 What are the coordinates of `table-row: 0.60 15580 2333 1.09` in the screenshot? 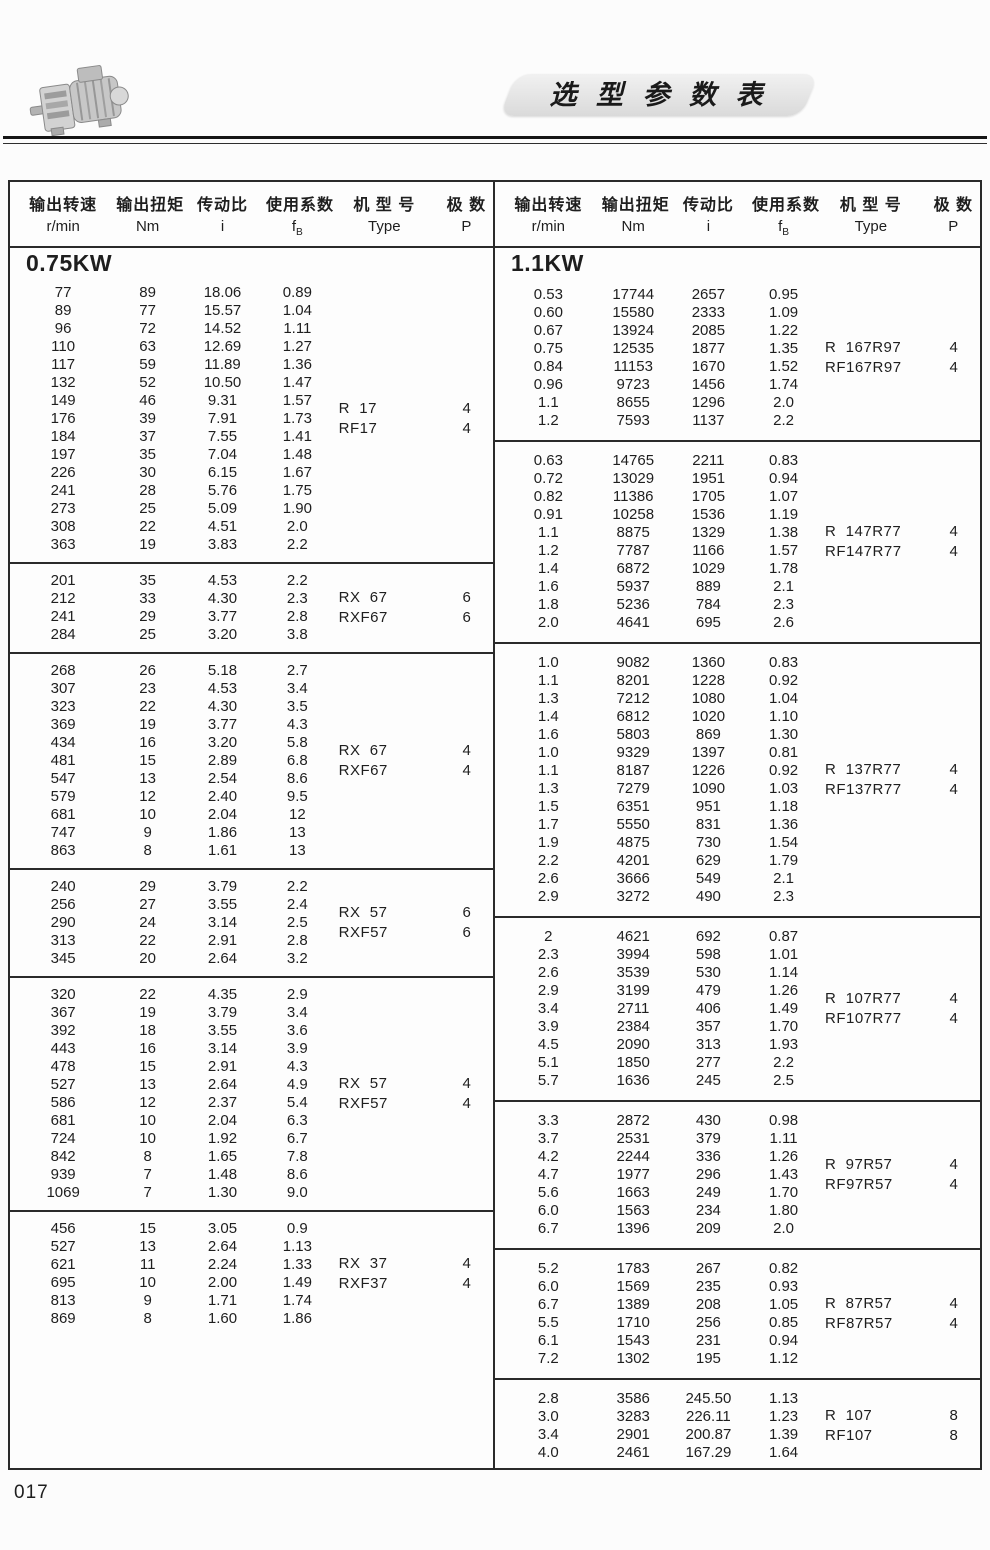 It's located at (737, 313).